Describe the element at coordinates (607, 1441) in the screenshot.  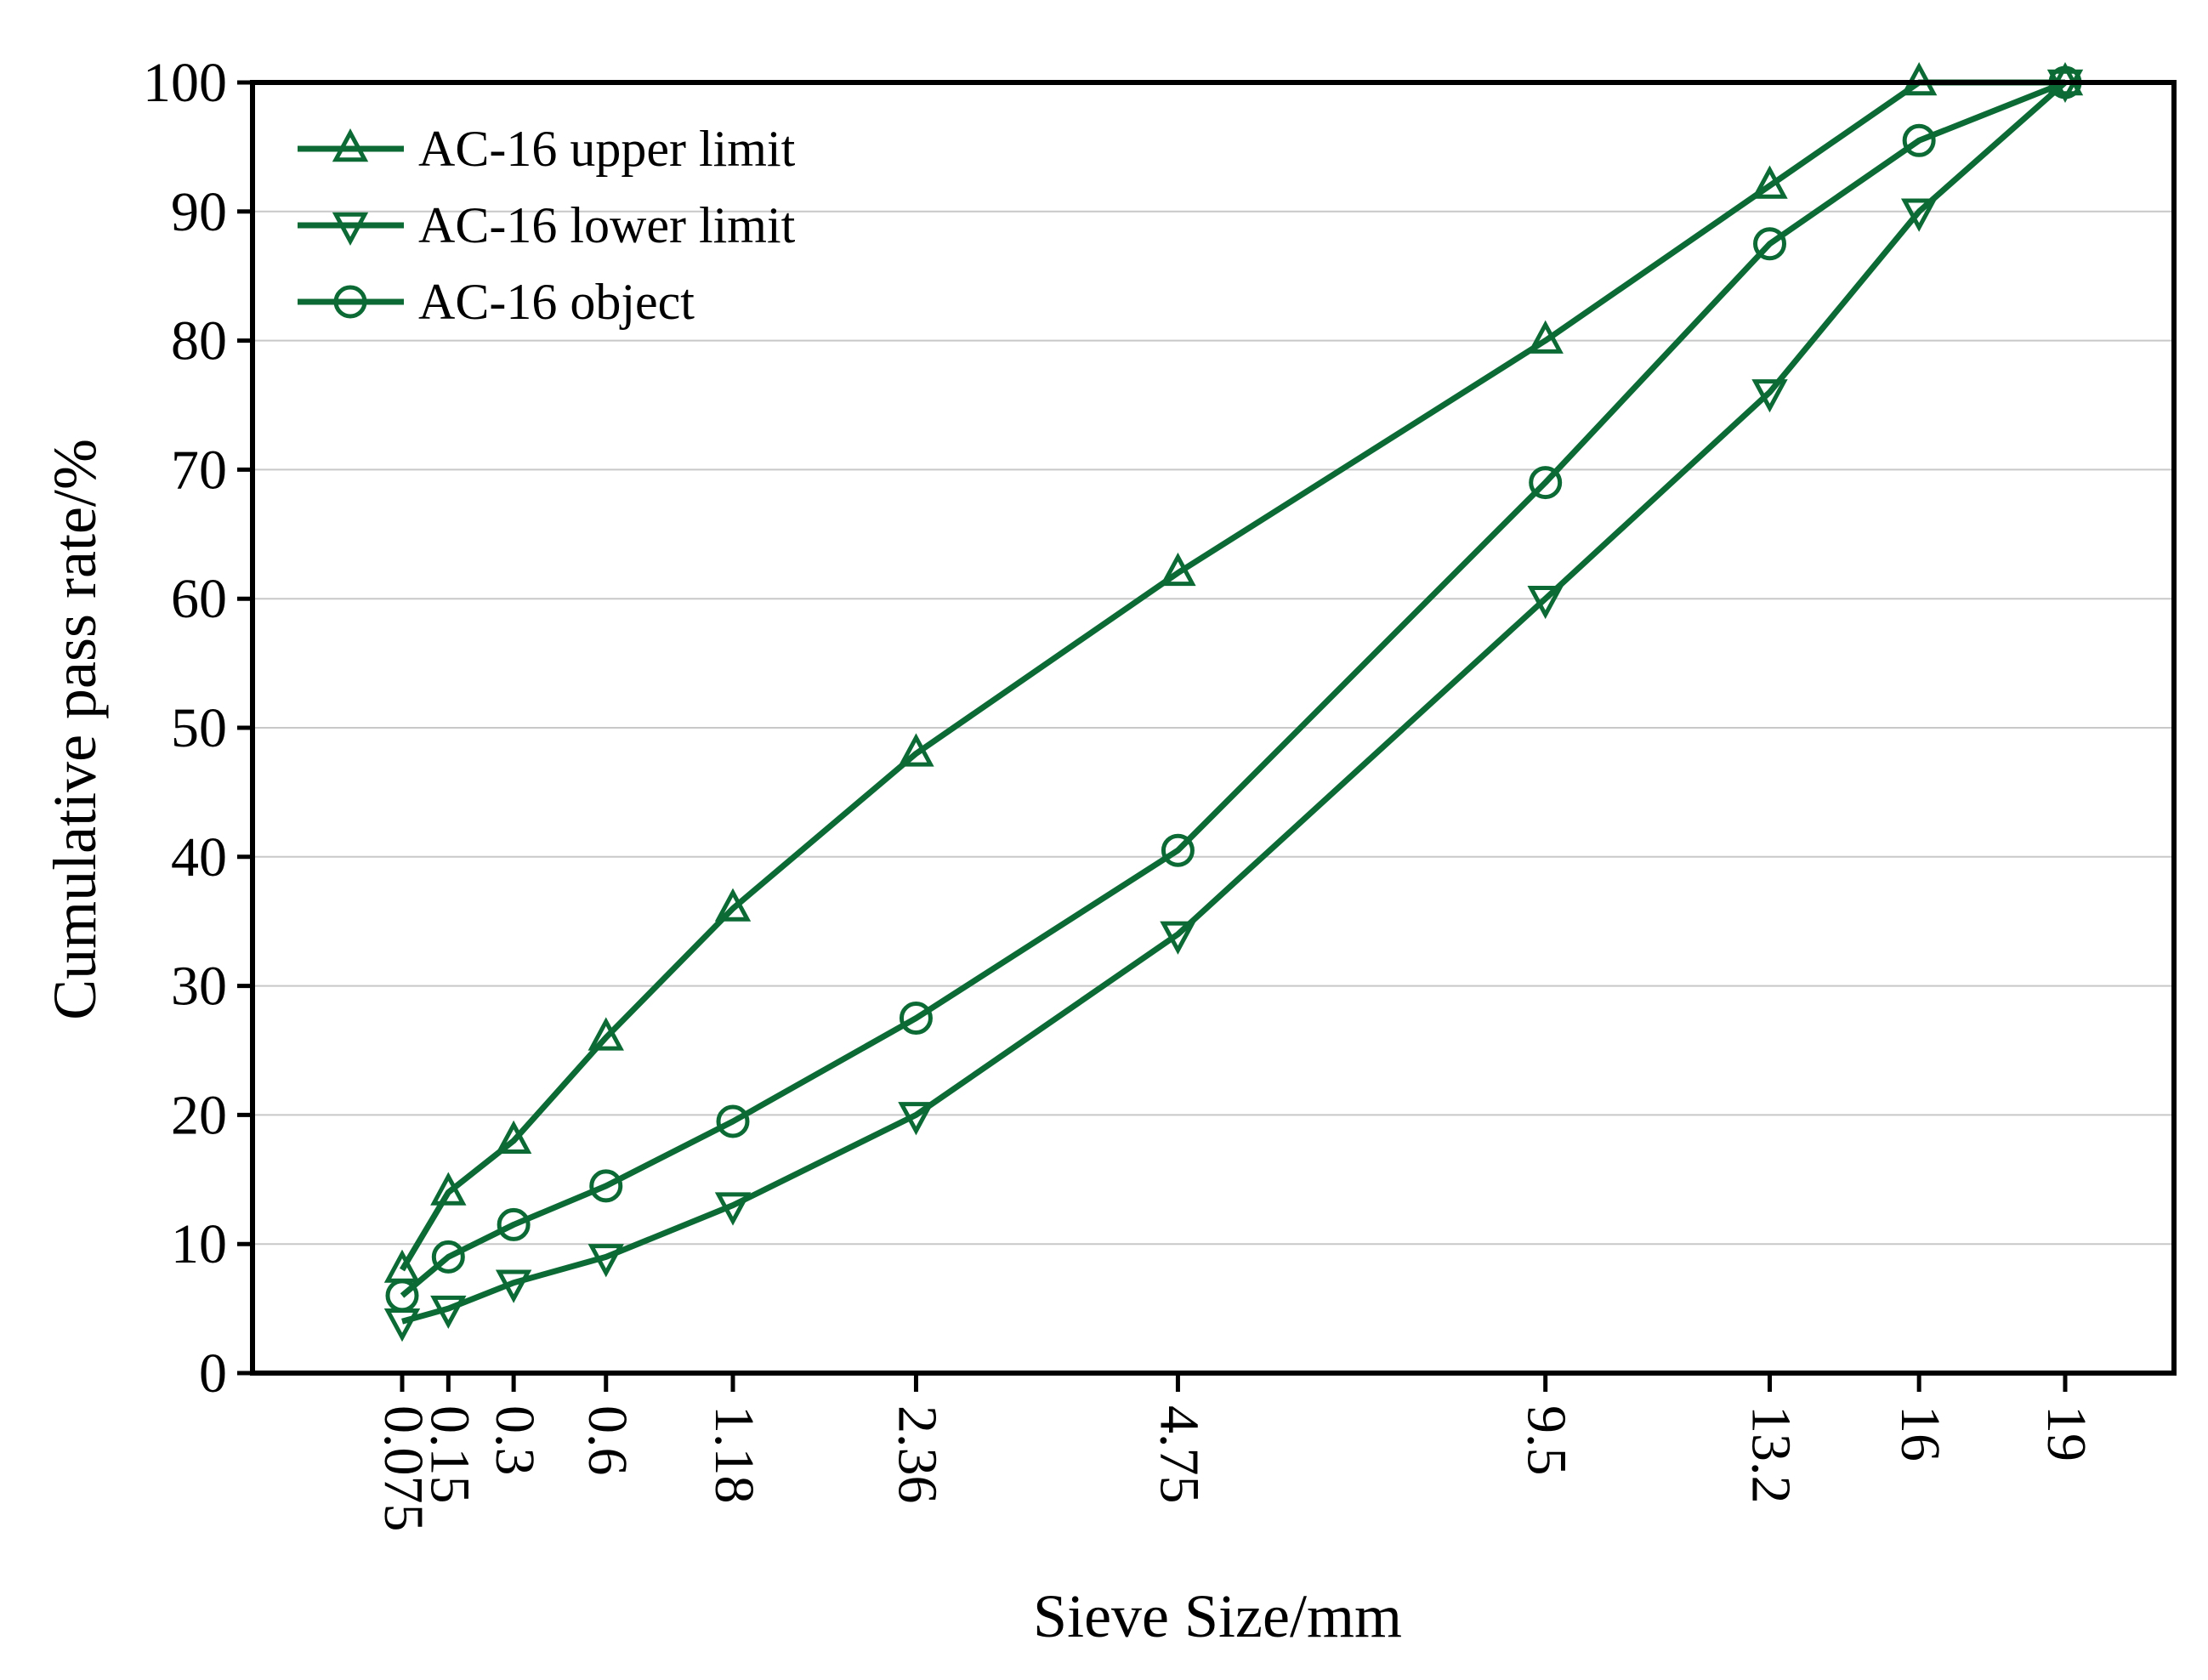
I see `x-tick-label: 0.6` at that location.